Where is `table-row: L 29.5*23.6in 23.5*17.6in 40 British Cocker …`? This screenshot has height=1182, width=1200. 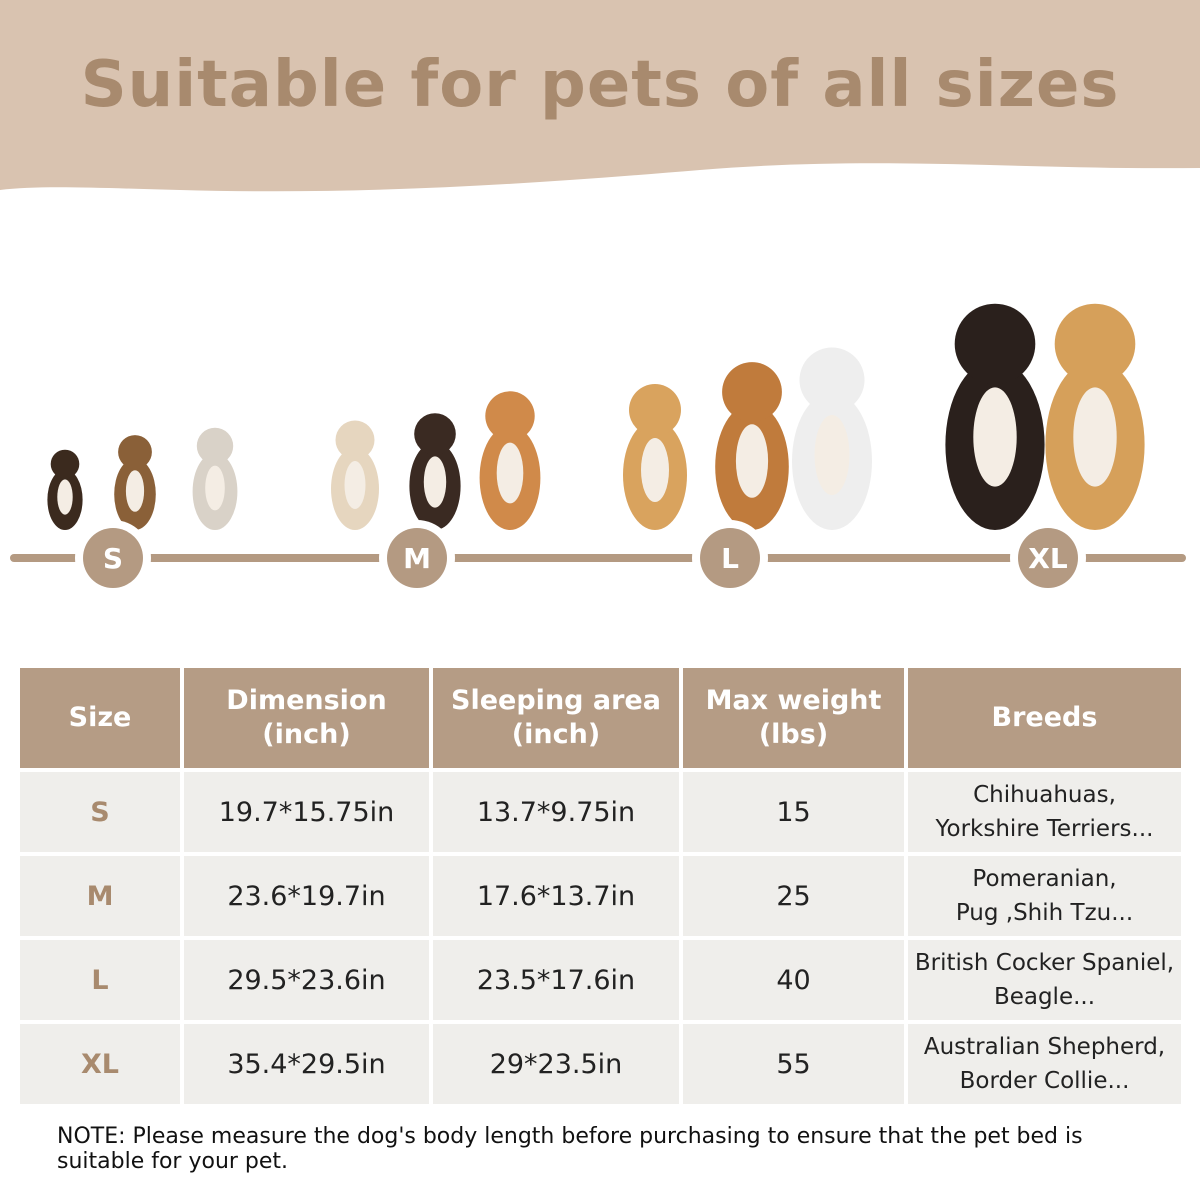 table-row: L 29.5*23.6in 23.5*17.6in 40 British Cocker … is located at coordinates (600, 980).